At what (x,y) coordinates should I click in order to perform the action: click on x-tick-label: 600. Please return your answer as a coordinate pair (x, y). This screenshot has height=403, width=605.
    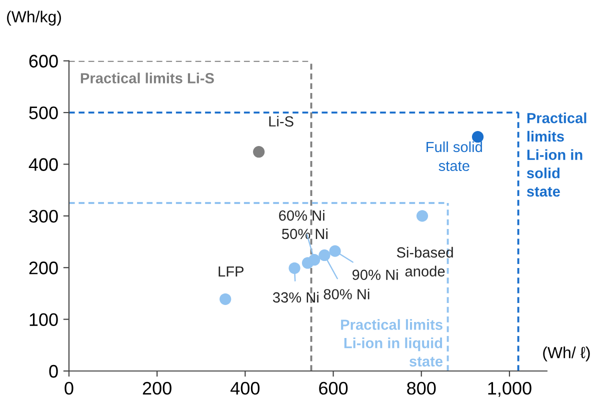
    Looking at the image, I should click on (333, 388).